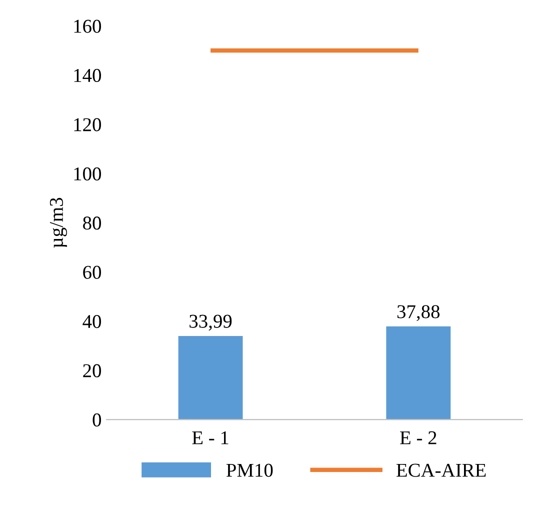 Image resolution: width=533 pixels, height=518 pixels. I want to click on y-tick-label: 100, so click(87, 173).